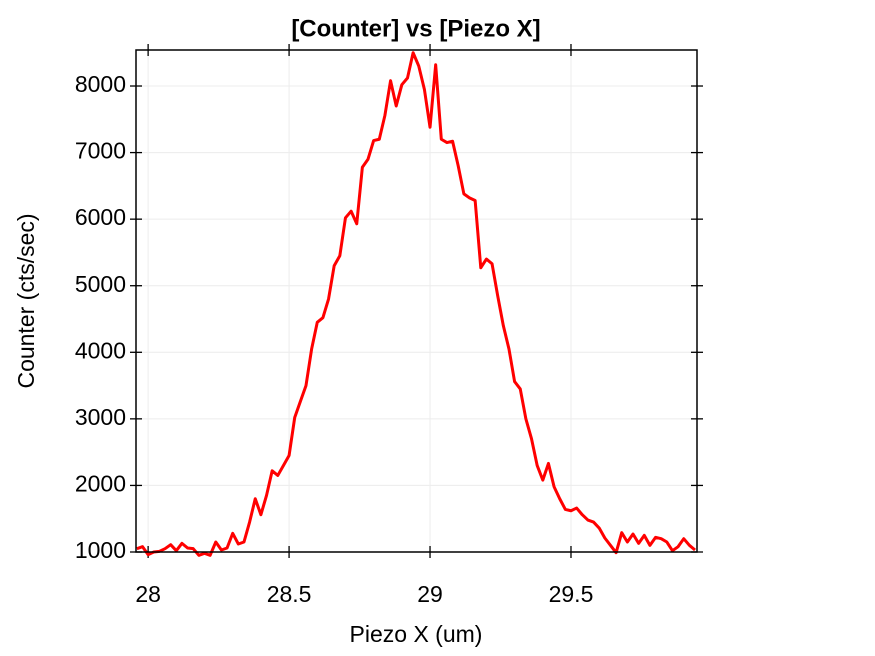 The image size is (875, 656). Describe the element at coordinates (100, 151) in the screenshot. I see `y-tick-label: 7000` at that location.